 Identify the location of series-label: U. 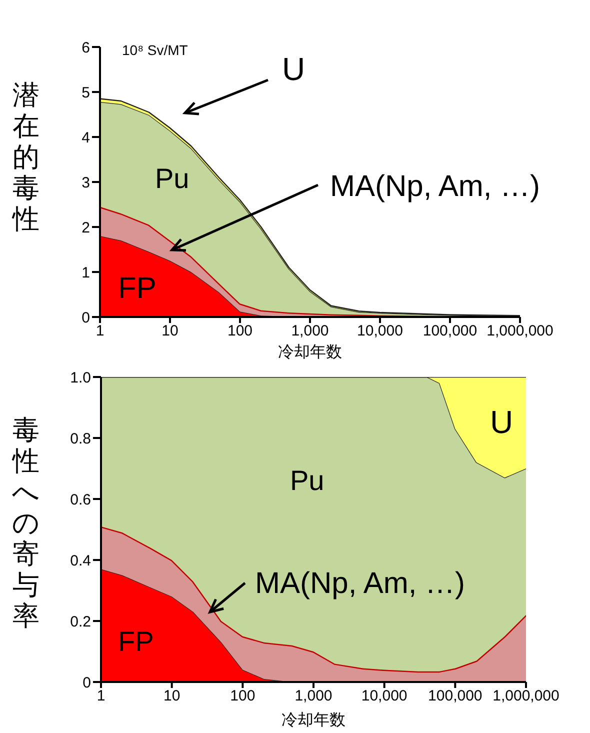
(502, 422).